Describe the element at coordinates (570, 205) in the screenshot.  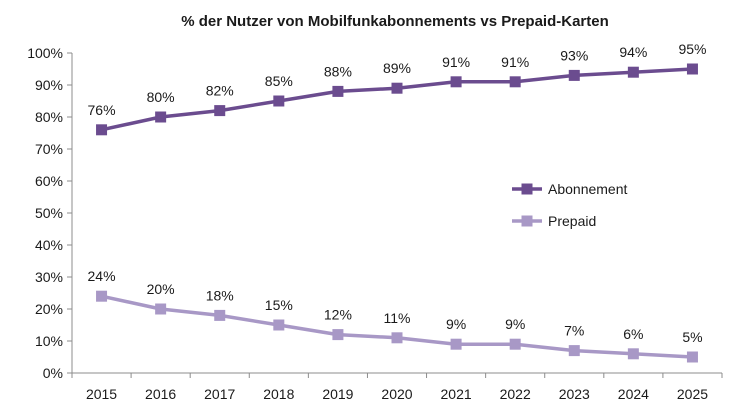
I see `legend: Abonnement Prepaid` at that location.